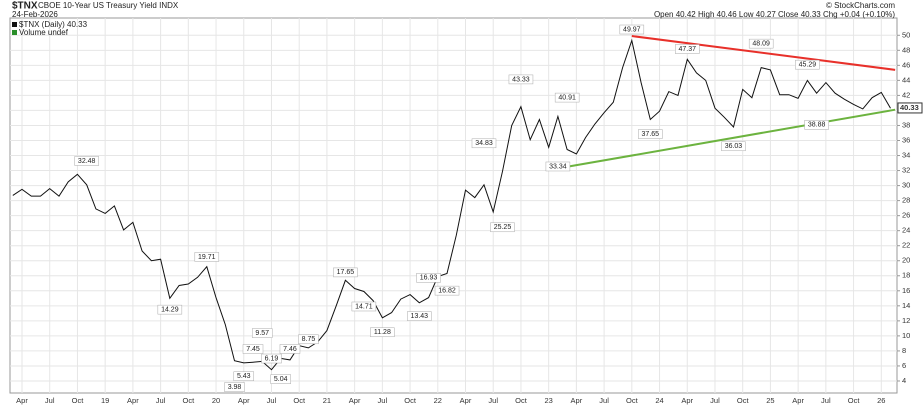 The image size is (924, 408). What do you see at coordinates (906, 245) in the screenshot?
I see `y-tick-label: 22` at bounding box center [906, 245].